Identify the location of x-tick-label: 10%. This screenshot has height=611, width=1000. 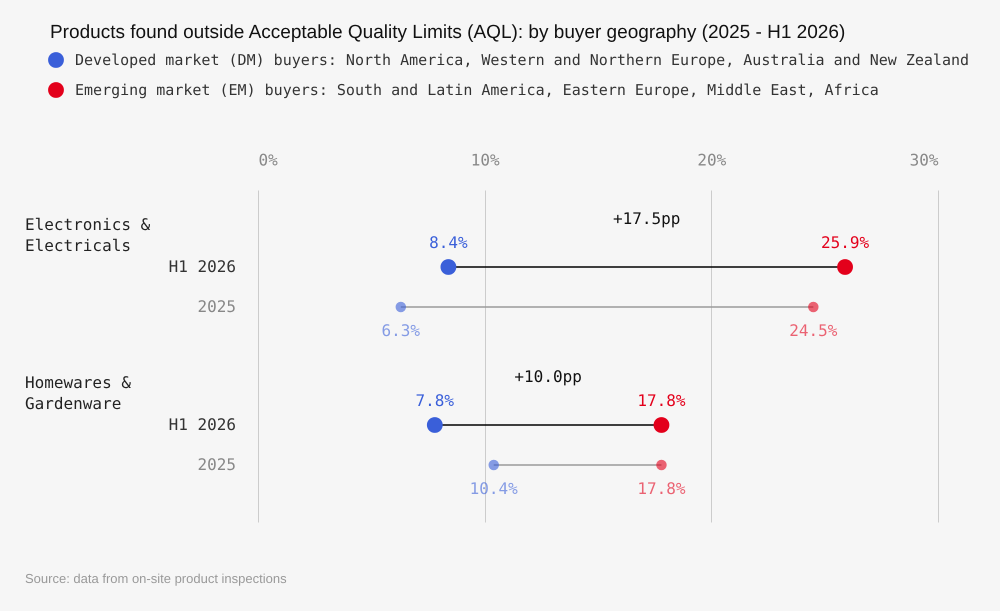
(485, 160).